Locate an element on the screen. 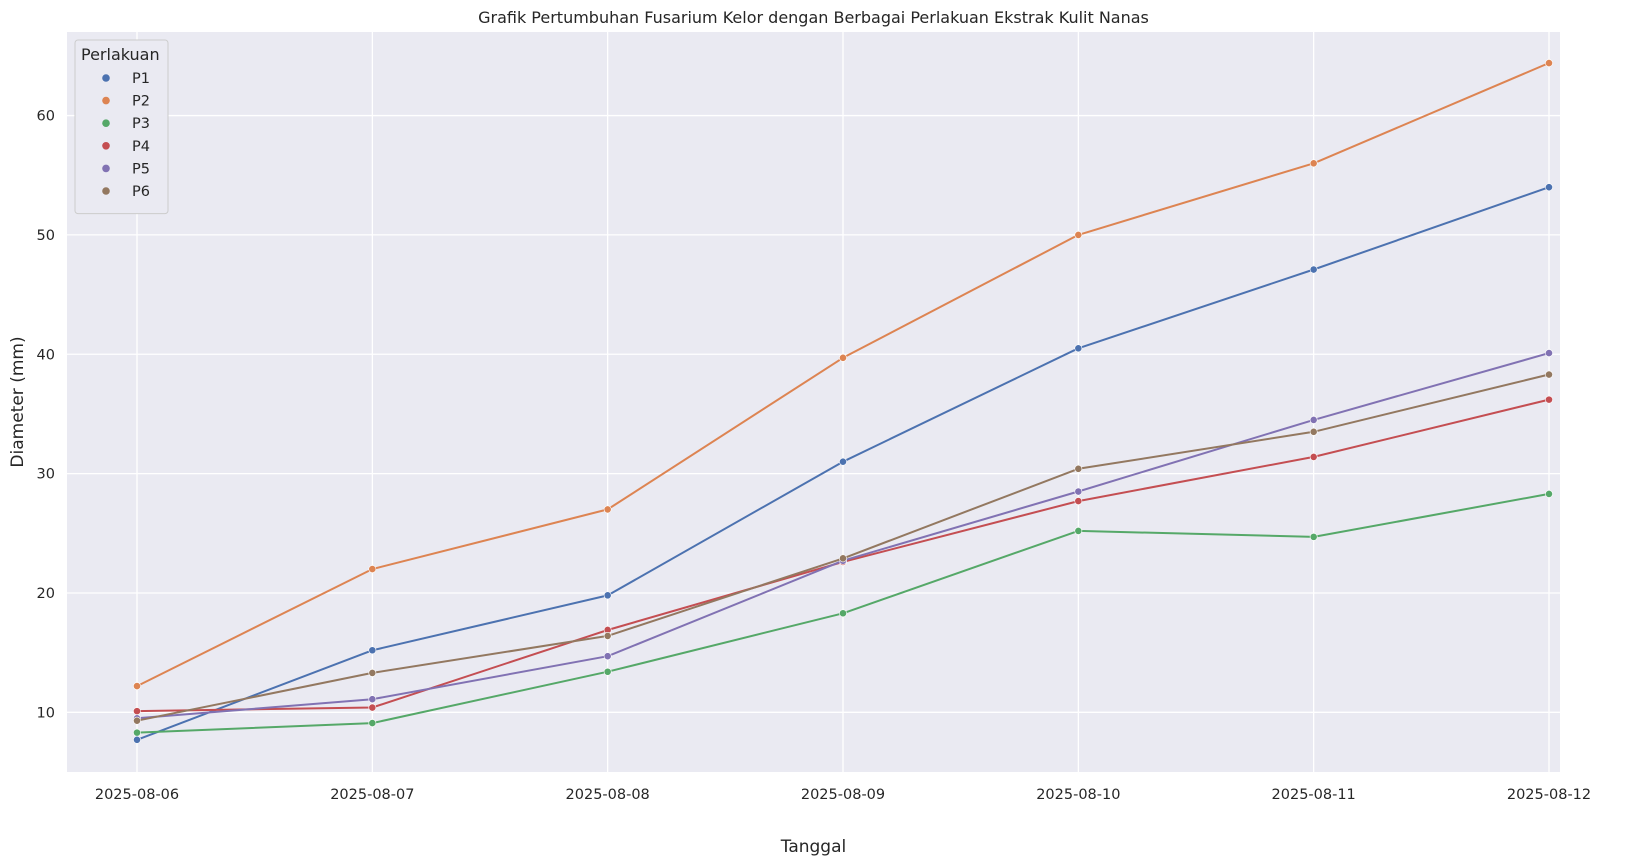 This screenshot has height=864, width=1626. y-axis-label: Diameter (mm) is located at coordinates (18, 401).